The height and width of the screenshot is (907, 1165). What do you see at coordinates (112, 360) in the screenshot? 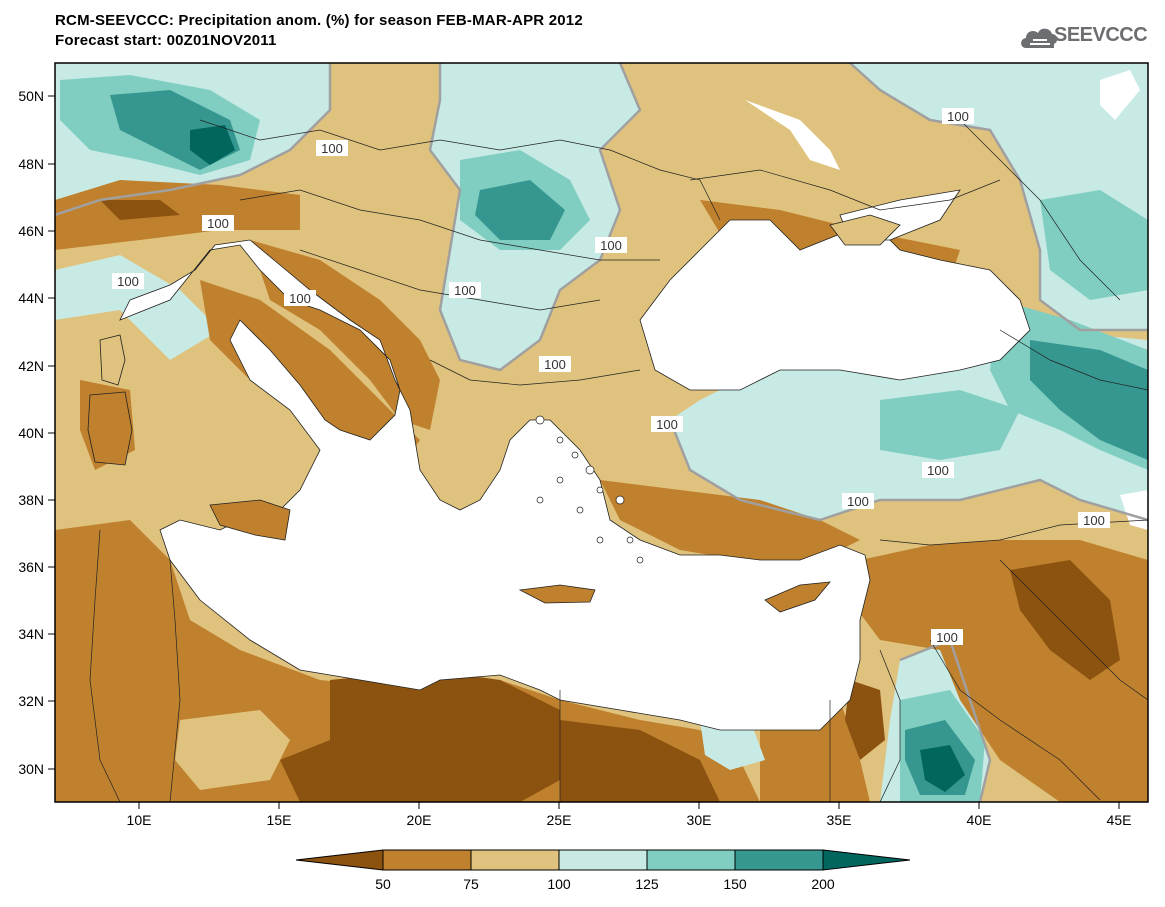
I see `corsica` at bounding box center [112, 360].